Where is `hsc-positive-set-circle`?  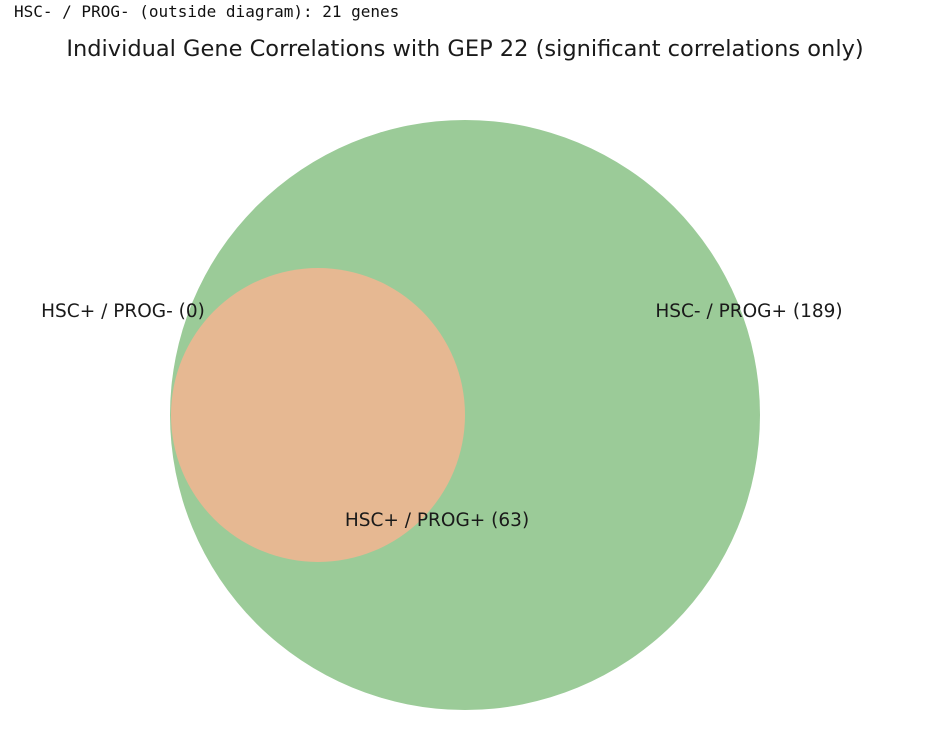 hsc-positive-set-circle is located at coordinates (318, 415).